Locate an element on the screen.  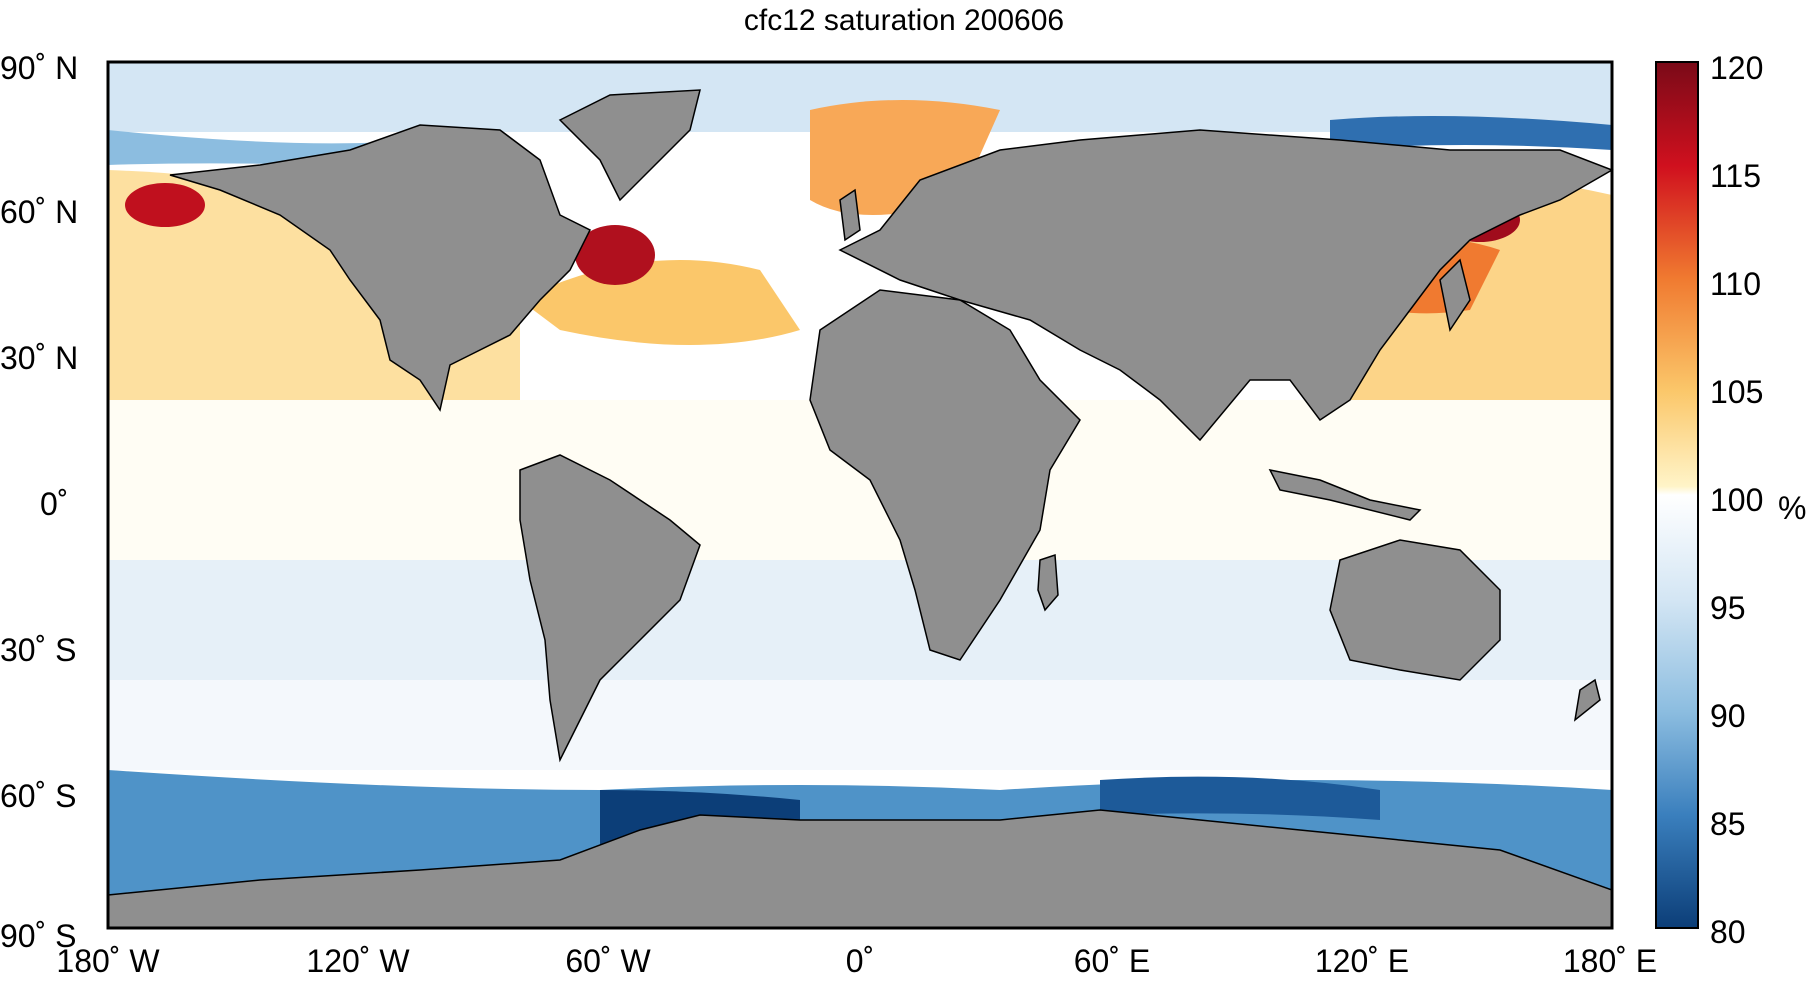
colorbar-tick-95: 95 is located at coordinates (1728, 608).